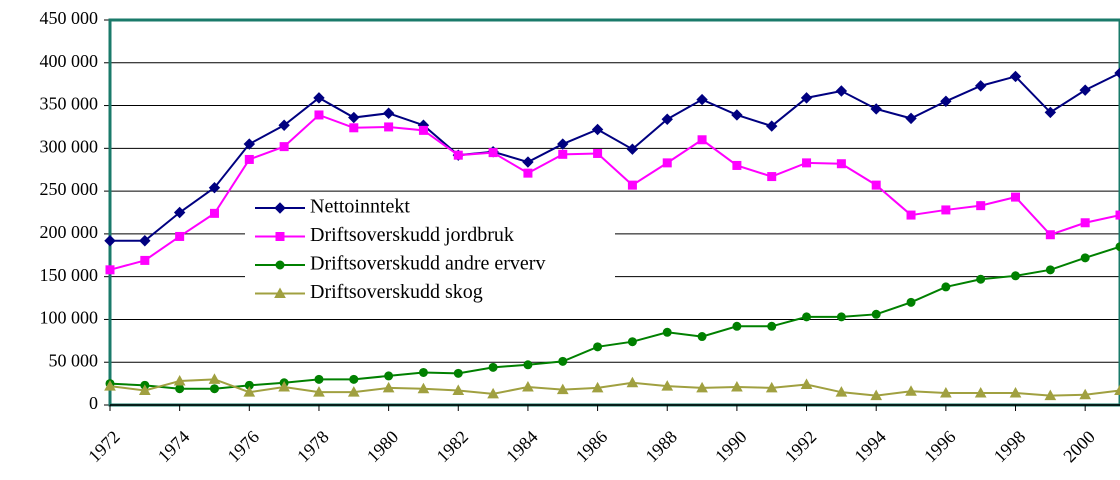 The image size is (1120, 480). I want to click on x-tick-label: 1976, so click(243, 447).